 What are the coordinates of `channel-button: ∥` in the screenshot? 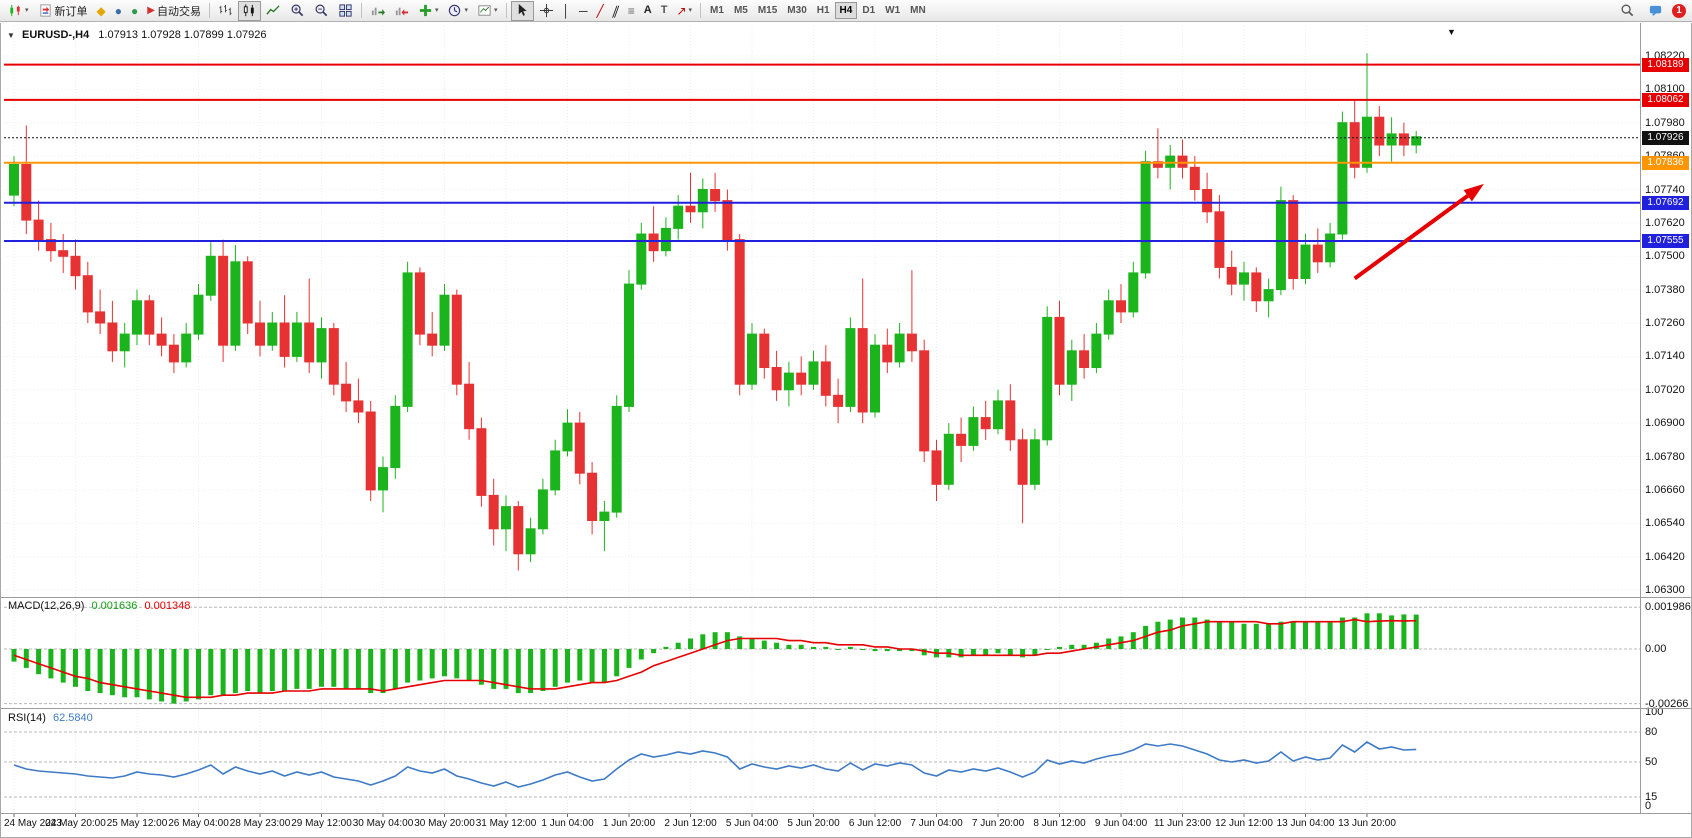 It's located at (616, 11).